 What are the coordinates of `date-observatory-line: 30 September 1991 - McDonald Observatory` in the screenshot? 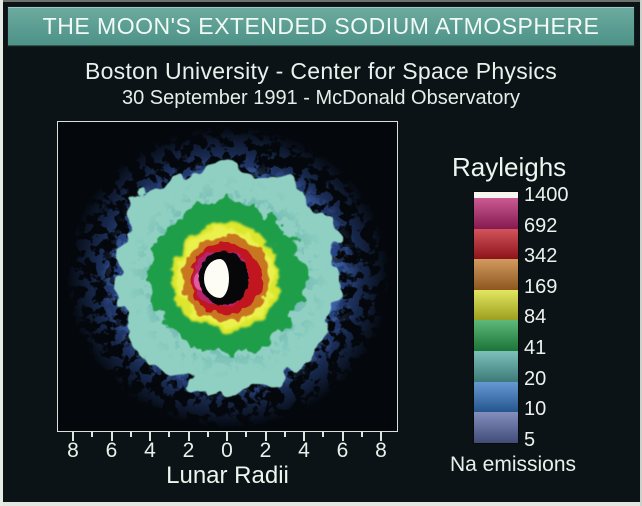 It's located at (321, 98).